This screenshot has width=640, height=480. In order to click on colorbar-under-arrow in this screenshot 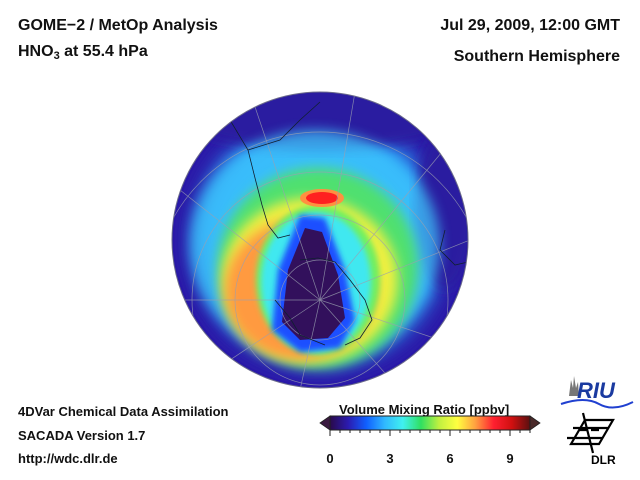, I will do `click(325, 423)`.